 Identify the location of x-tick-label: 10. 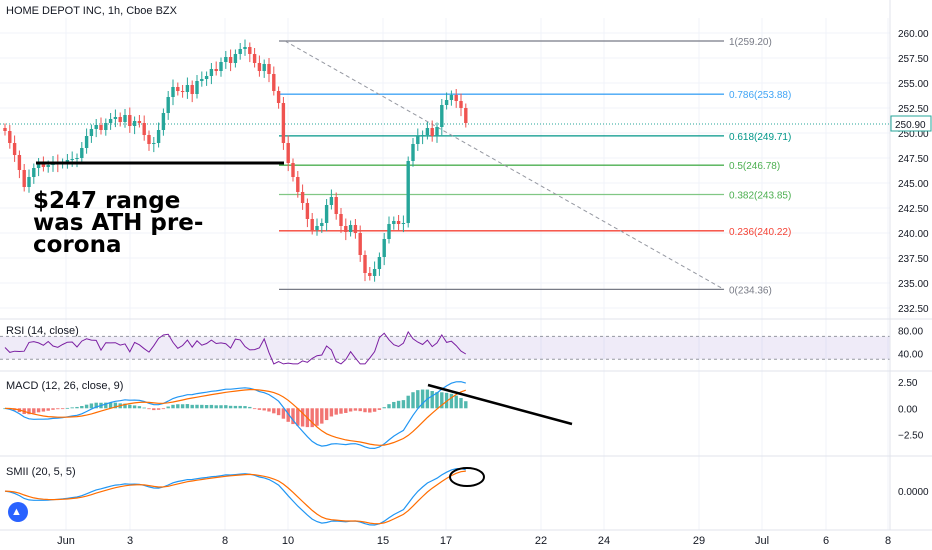
(288, 541).